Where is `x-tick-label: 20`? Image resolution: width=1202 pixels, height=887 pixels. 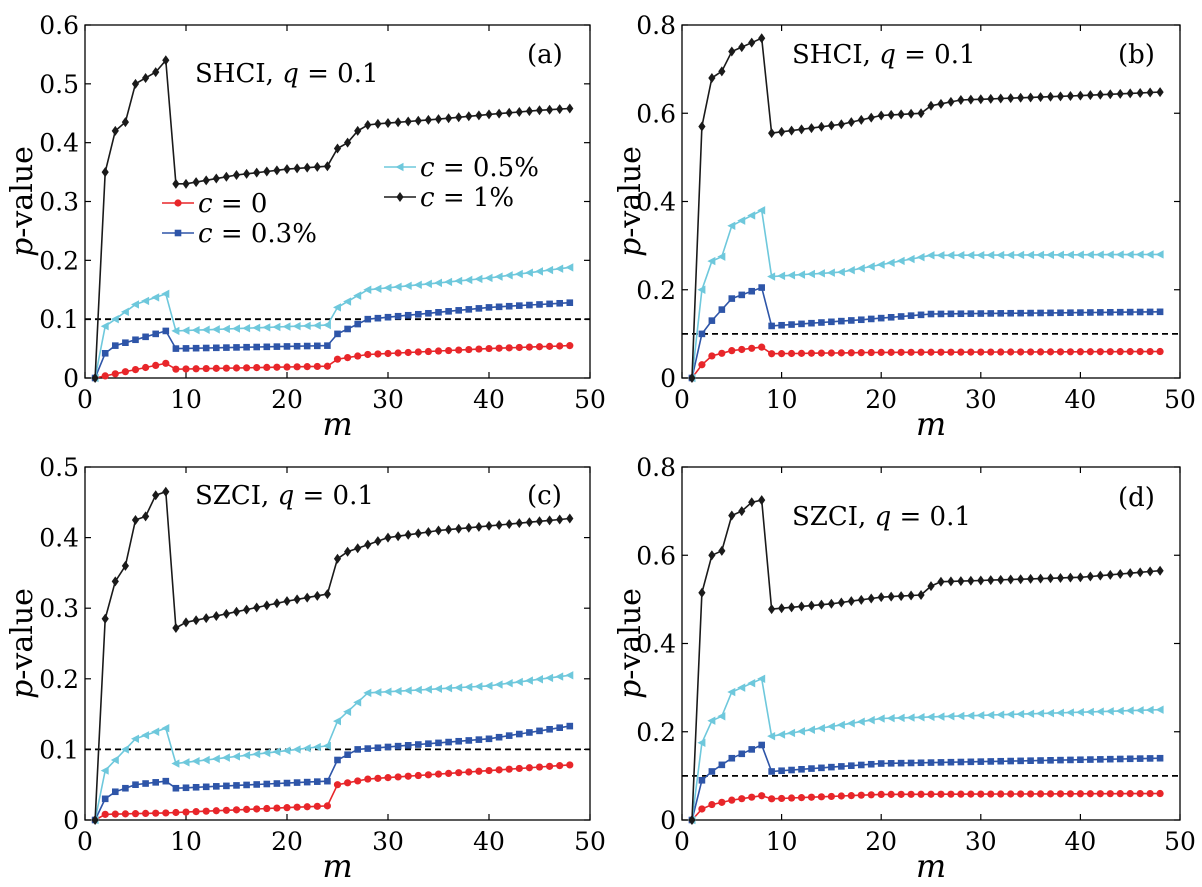 x-tick-label: 20 is located at coordinates (287, 841).